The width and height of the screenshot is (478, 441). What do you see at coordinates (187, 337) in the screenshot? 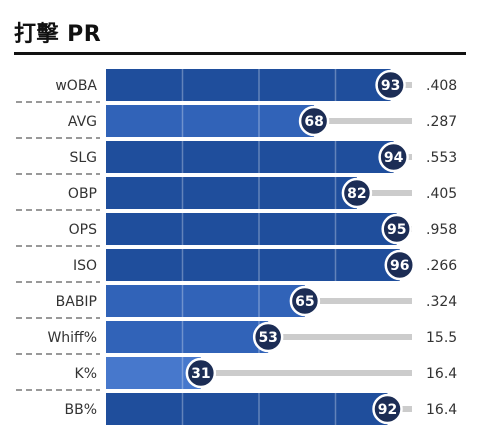
I see `bar-Whiff%` at bounding box center [187, 337].